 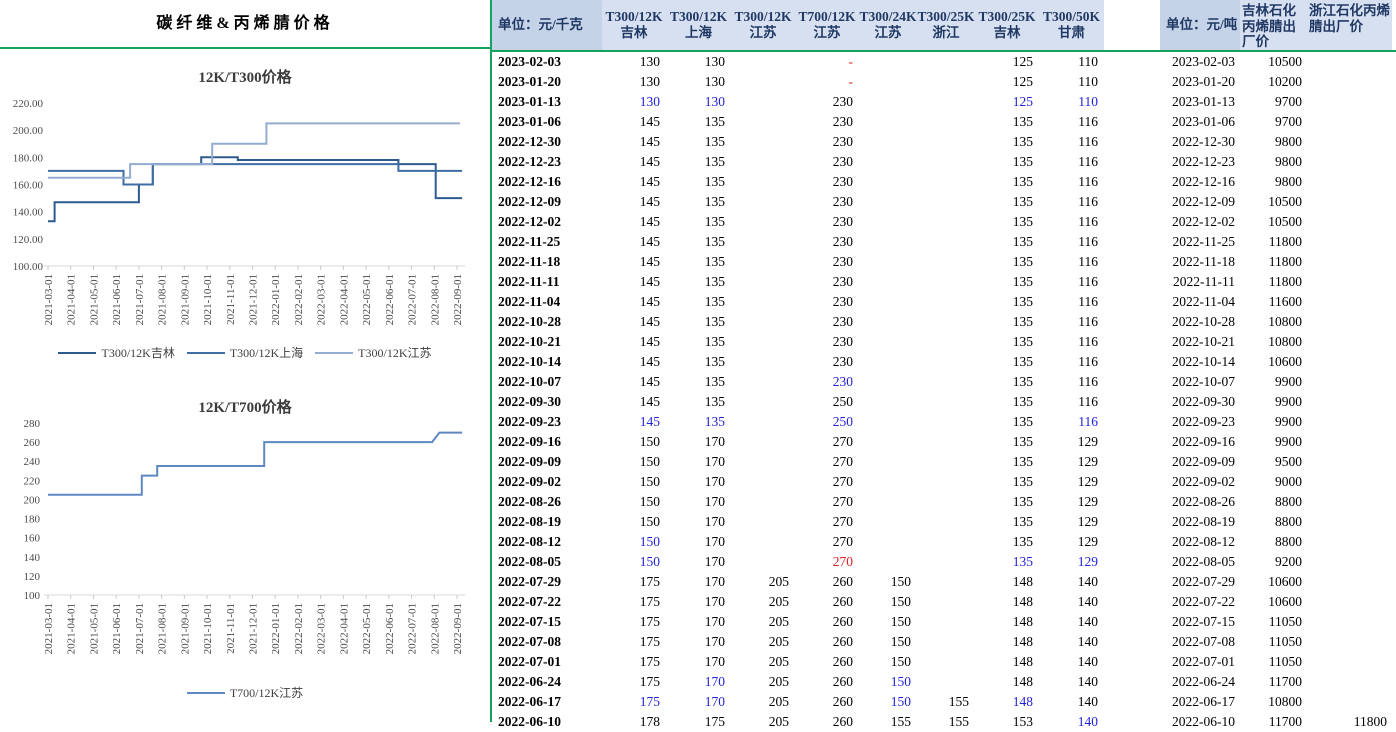 What do you see at coordinates (547, 25) in the screenshot?
I see `unit-header-per-kg: 单位：元/千克` at bounding box center [547, 25].